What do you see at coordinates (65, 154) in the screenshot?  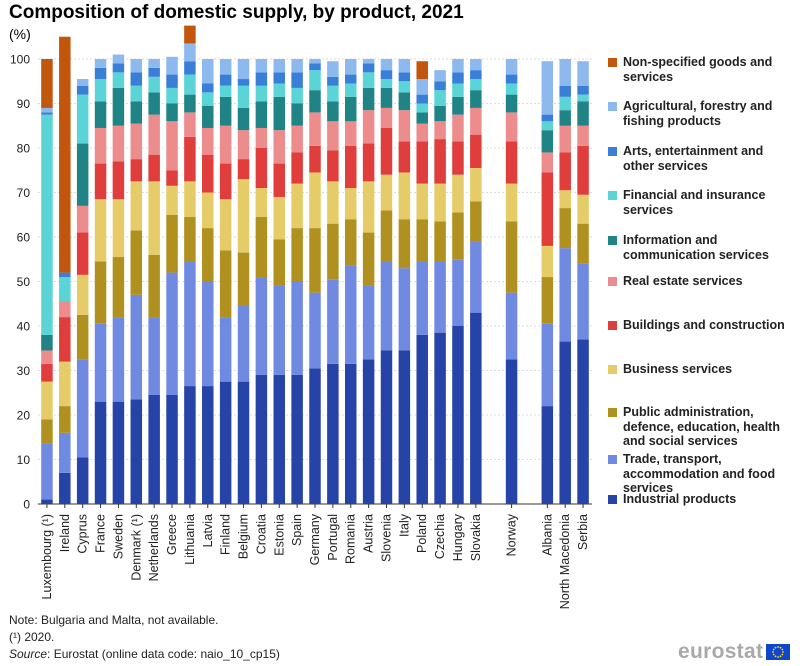 I see `bar-segment-non-specified-goods-and-services` at bounding box center [65, 154].